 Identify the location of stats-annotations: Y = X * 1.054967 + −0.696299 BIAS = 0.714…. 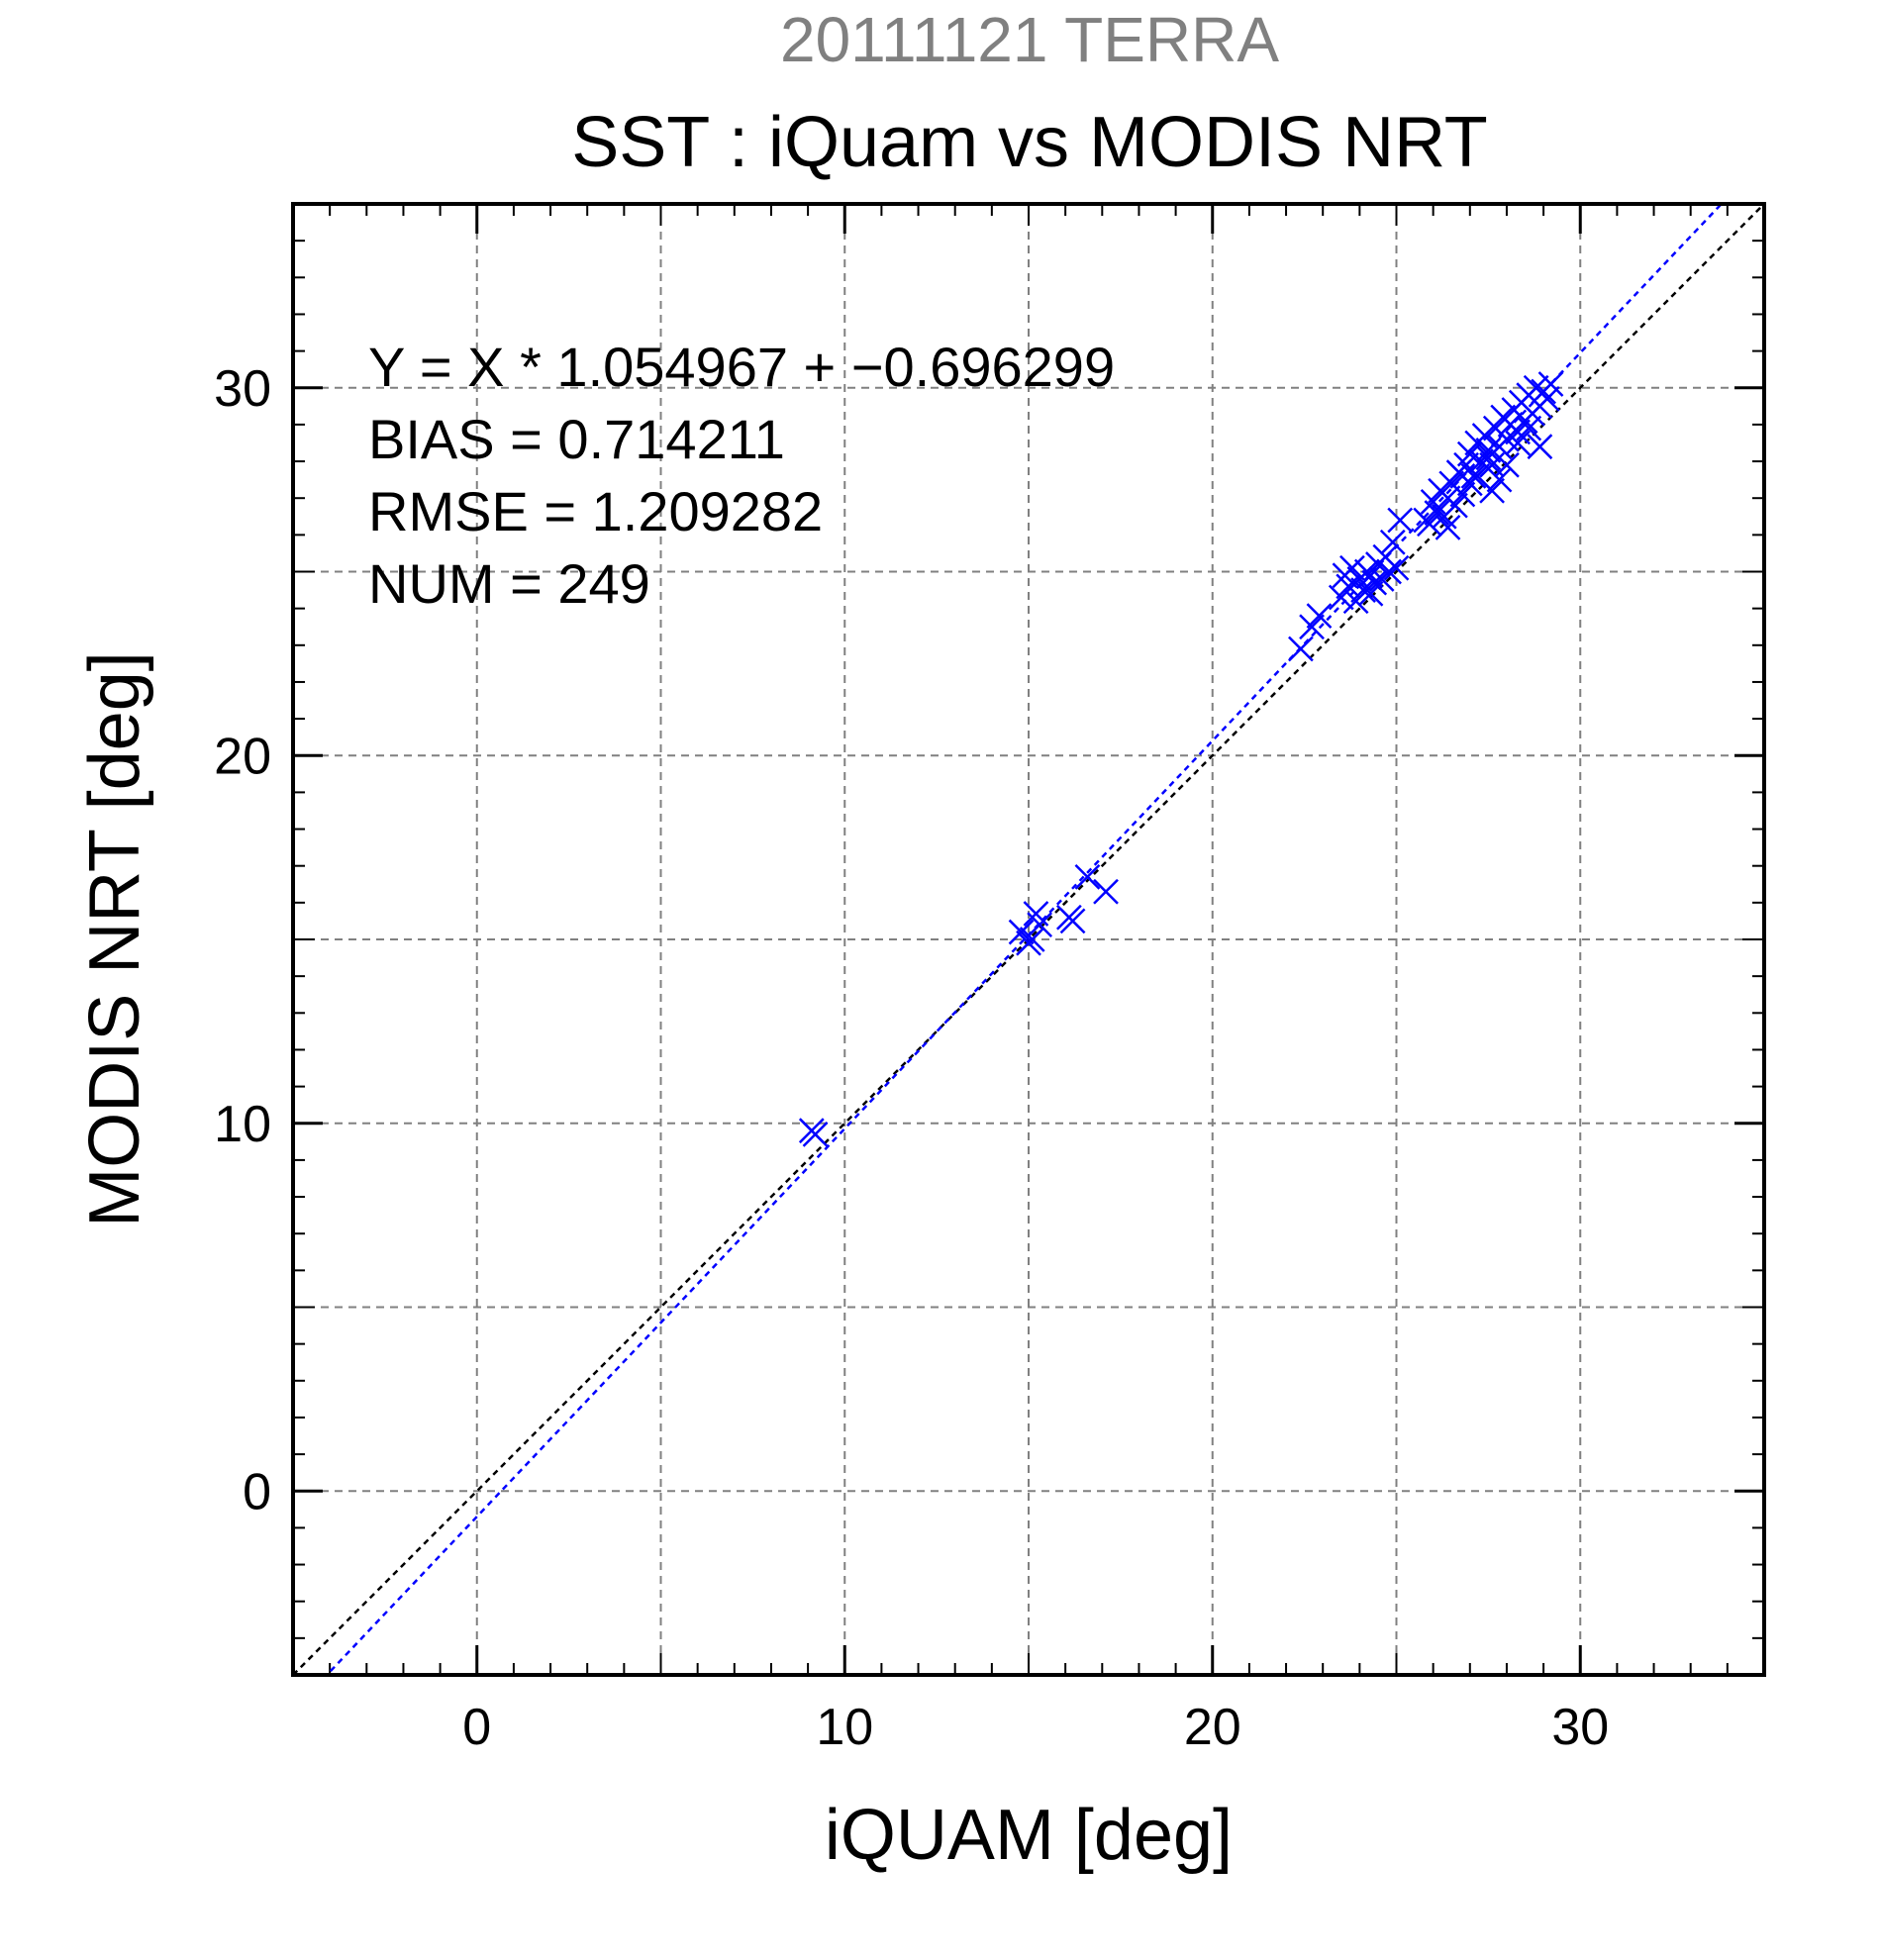
(742, 475).